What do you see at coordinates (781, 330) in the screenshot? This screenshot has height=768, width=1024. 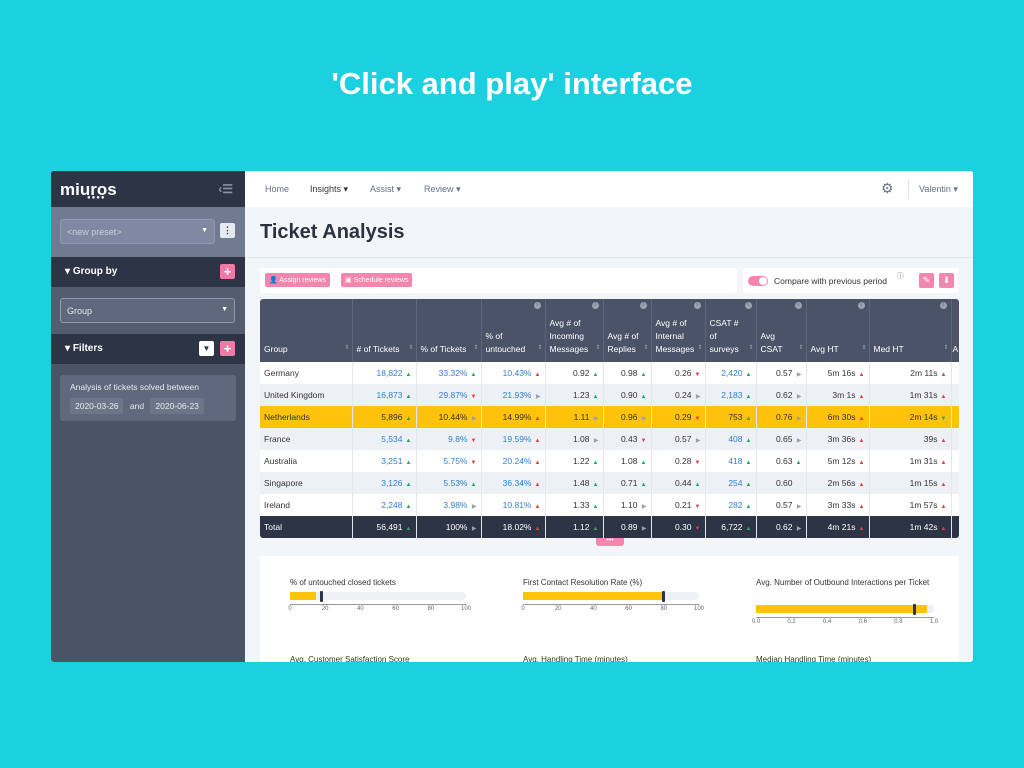 I see `column-header: Avg CSAT i ⇕` at bounding box center [781, 330].